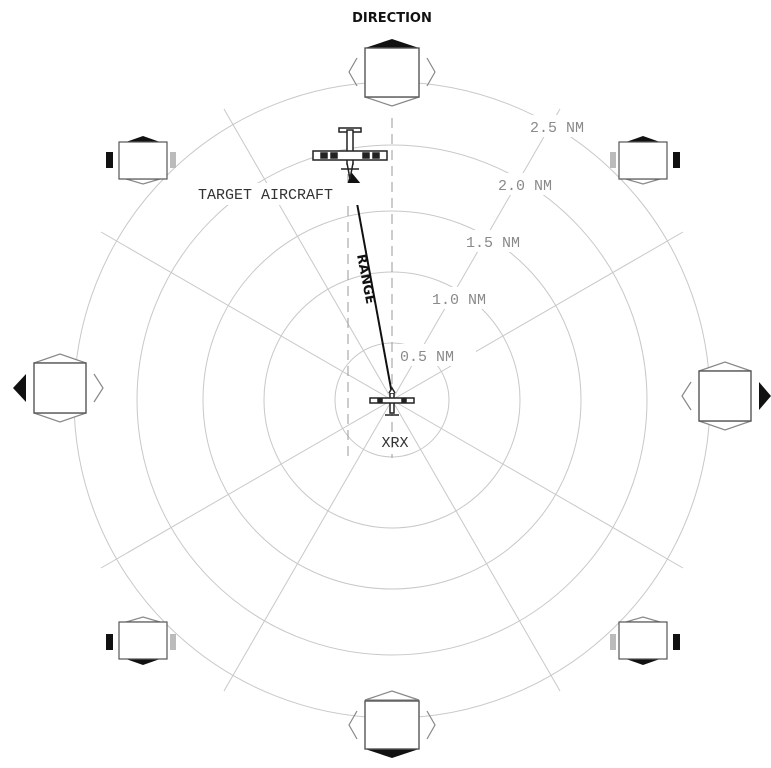 This screenshot has height=768, width=771. Describe the element at coordinates (58, 388) in the screenshot. I see `direction-indicator-w-icon` at that location.